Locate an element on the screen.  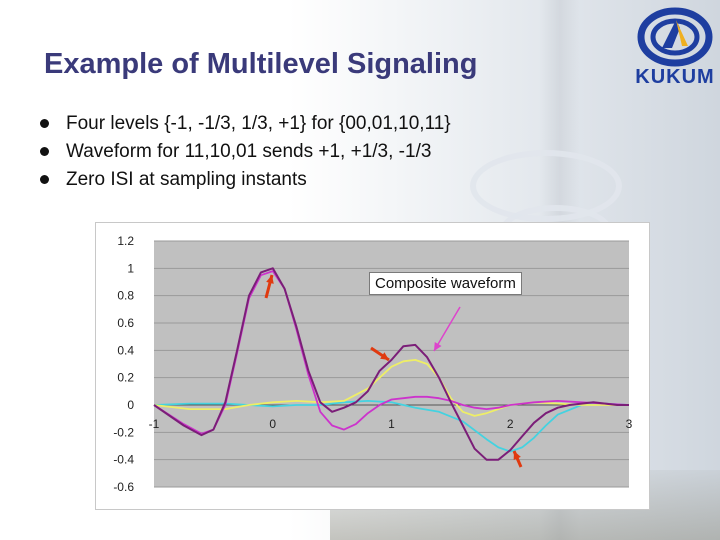
bullet-item: Zero ISI at sampling instants is located at coordinates (245, 182).